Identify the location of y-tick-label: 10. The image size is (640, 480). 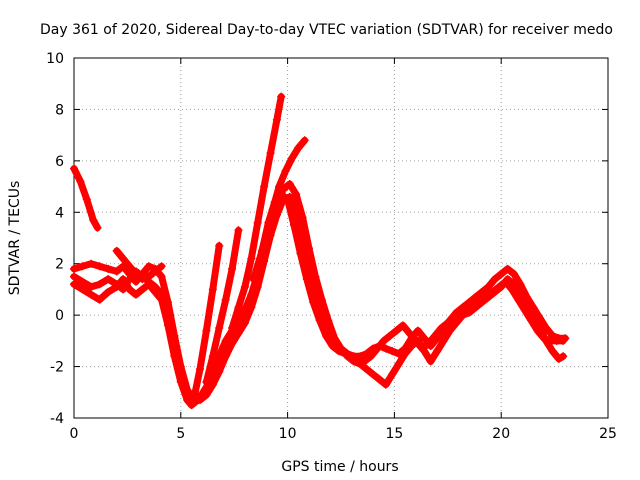
(55, 59).